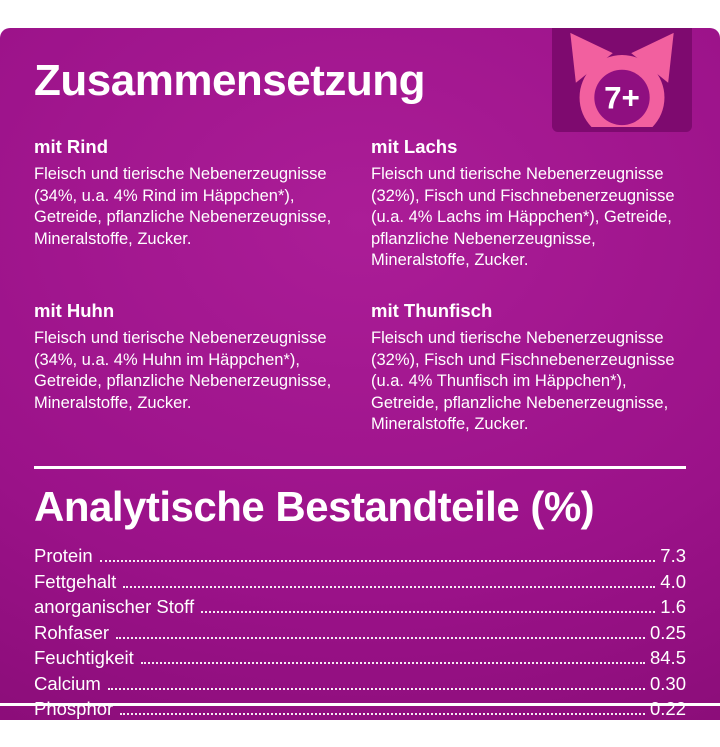 This screenshot has width=720, height=747. What do you see at coordinates (114, 607) in the screenshot?
I see `nutrient-label: anorganischer Stoff` at bounding box center [114, 607].